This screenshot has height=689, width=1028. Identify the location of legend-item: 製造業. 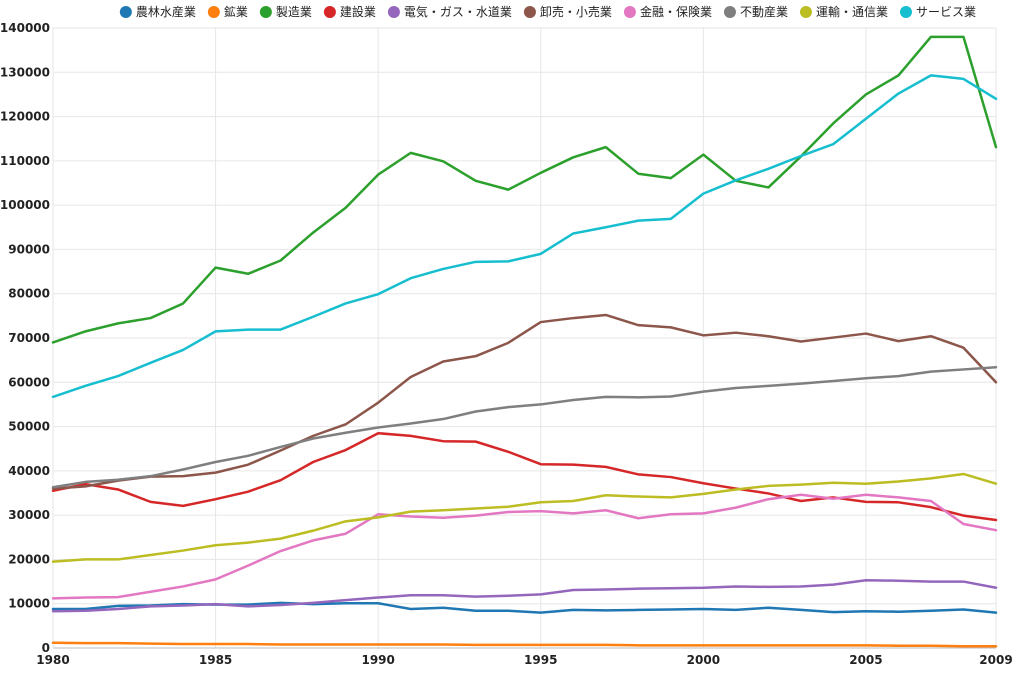
(285, 12).